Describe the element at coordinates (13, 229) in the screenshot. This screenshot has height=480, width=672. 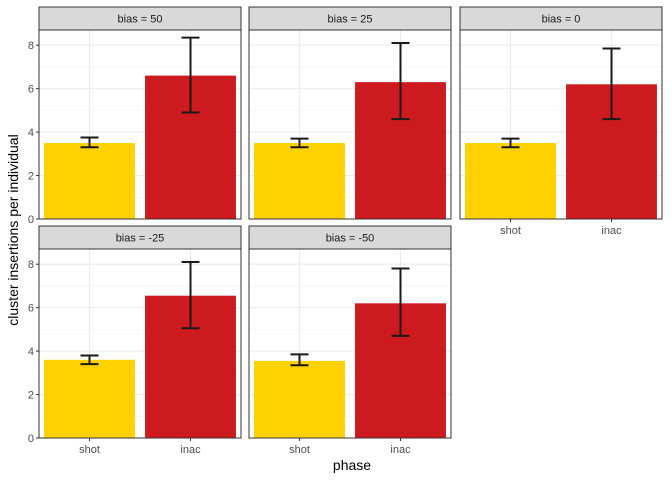
I see `y-axis-title: cluster insertions per individual` at that location.